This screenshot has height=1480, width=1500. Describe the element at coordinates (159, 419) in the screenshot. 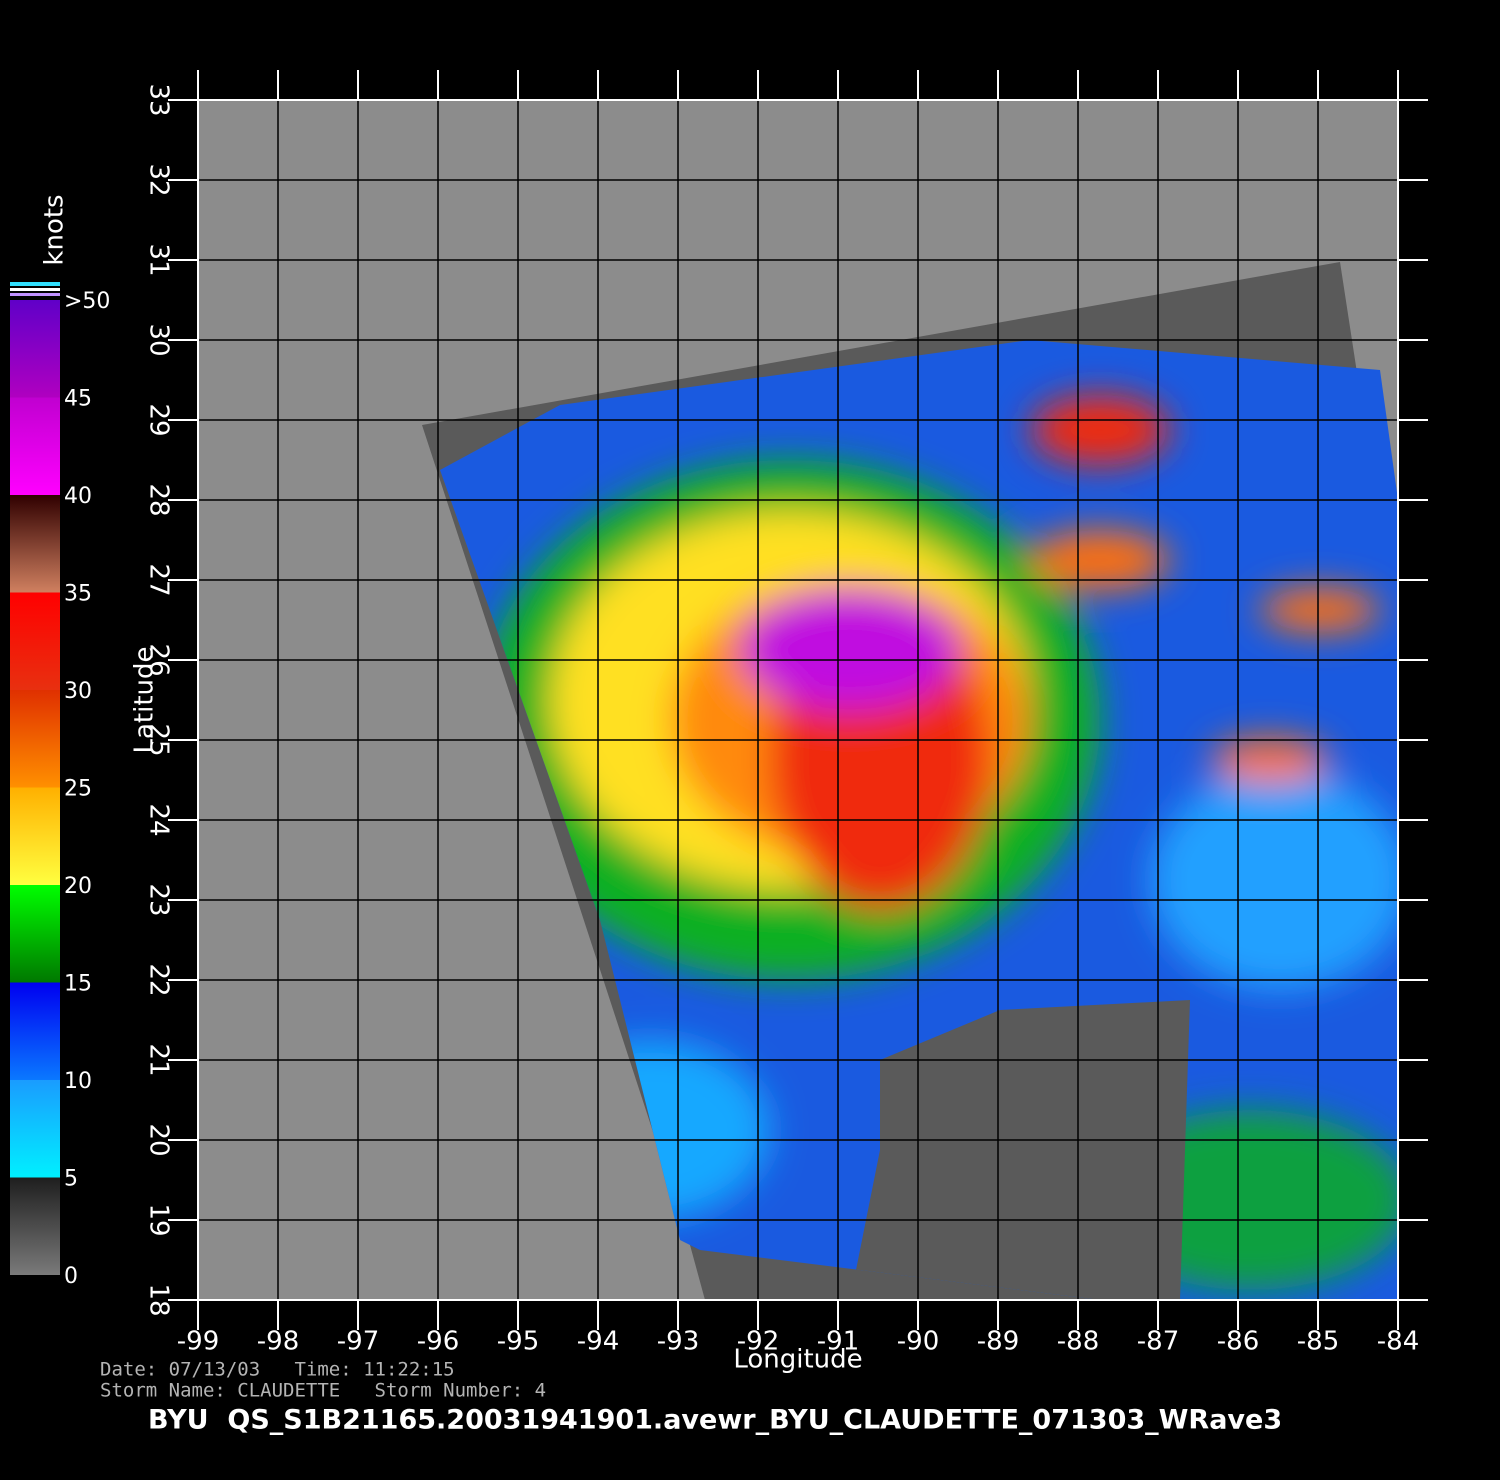

I see `y-tick-label: 29` at that location.